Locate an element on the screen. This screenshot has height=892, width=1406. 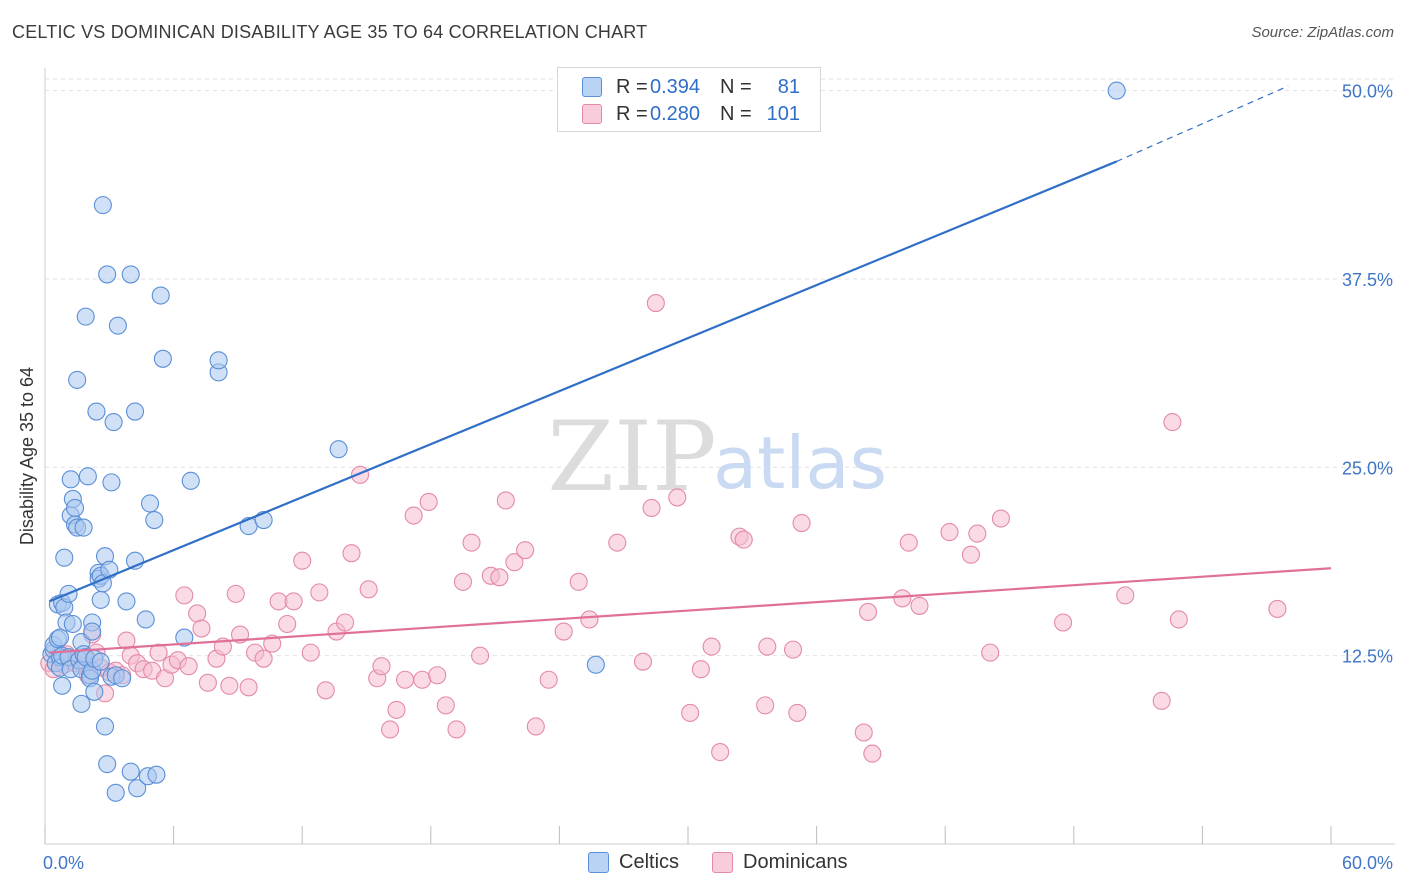
source-credit: Source: ZipAtlas.com is located at coordinates (1322, 32).